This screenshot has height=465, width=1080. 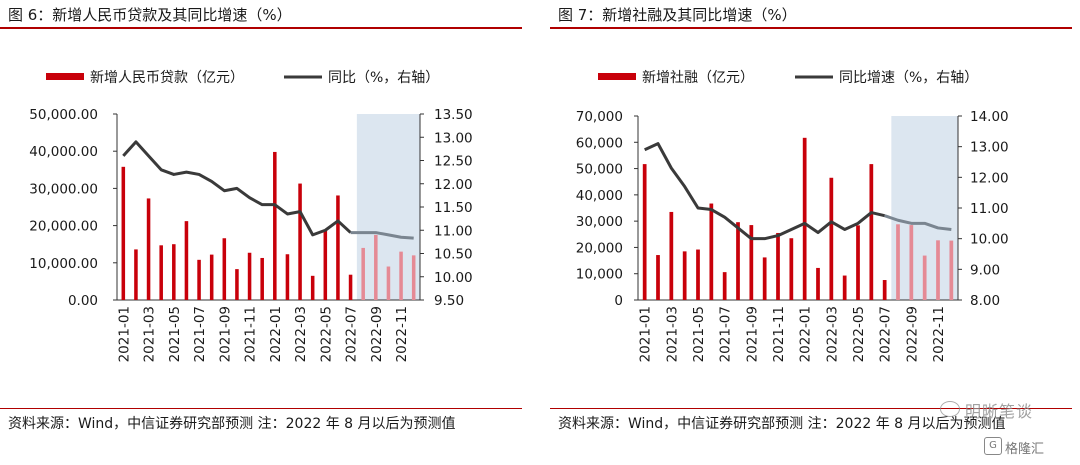 I want to click on right-tick-label: 13.00, so click(x=453, y=138).